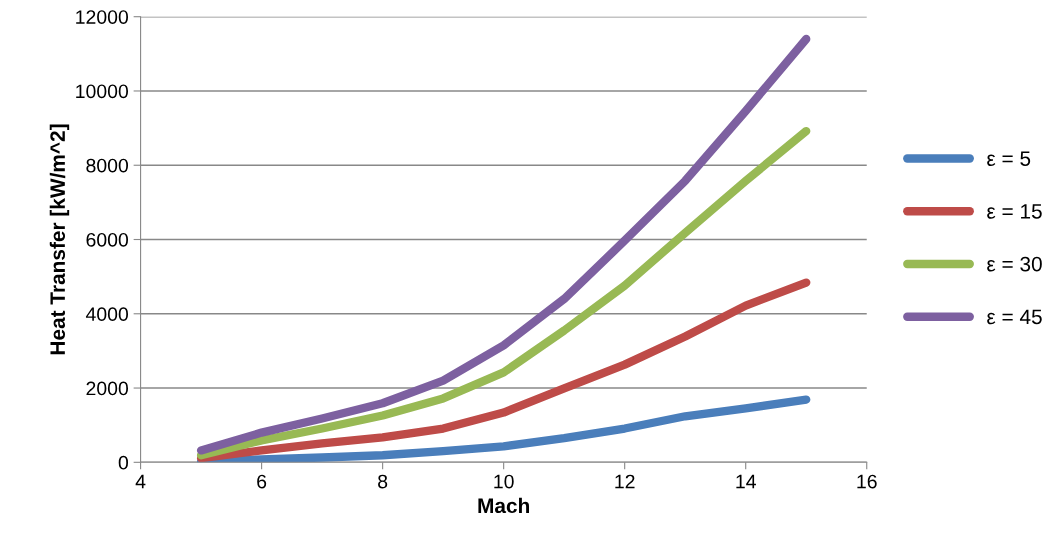 This screenshot has height=557, width=1057. What do you see at coordinates (140, 481) in the screenshot?
I see `x-tick-label: 4` at bounding box center [140, 481].